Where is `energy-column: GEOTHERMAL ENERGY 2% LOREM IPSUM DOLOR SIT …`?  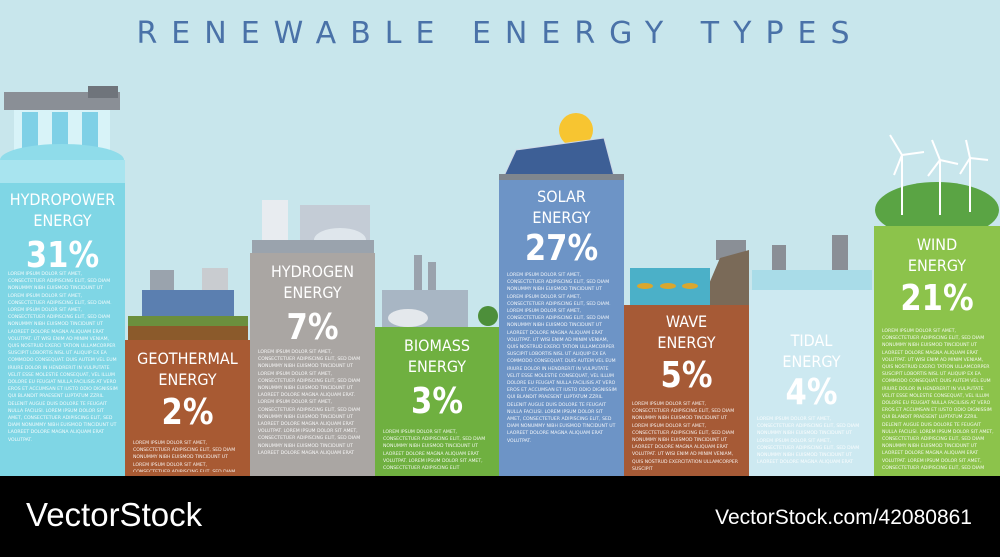 energy-column: GEOTHERMAL ENERGY 2% LOREM IPSUM DOLOR SIT … is located at coordinates (187, 408).